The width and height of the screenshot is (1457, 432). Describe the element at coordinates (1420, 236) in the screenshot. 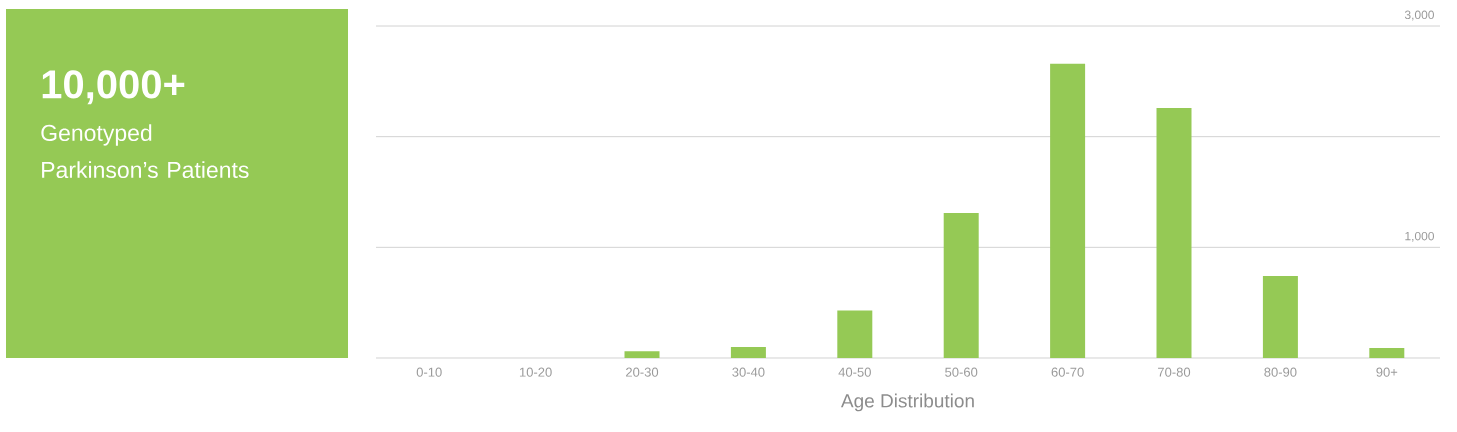

I see `y-tick-label: 1,000` at that location.